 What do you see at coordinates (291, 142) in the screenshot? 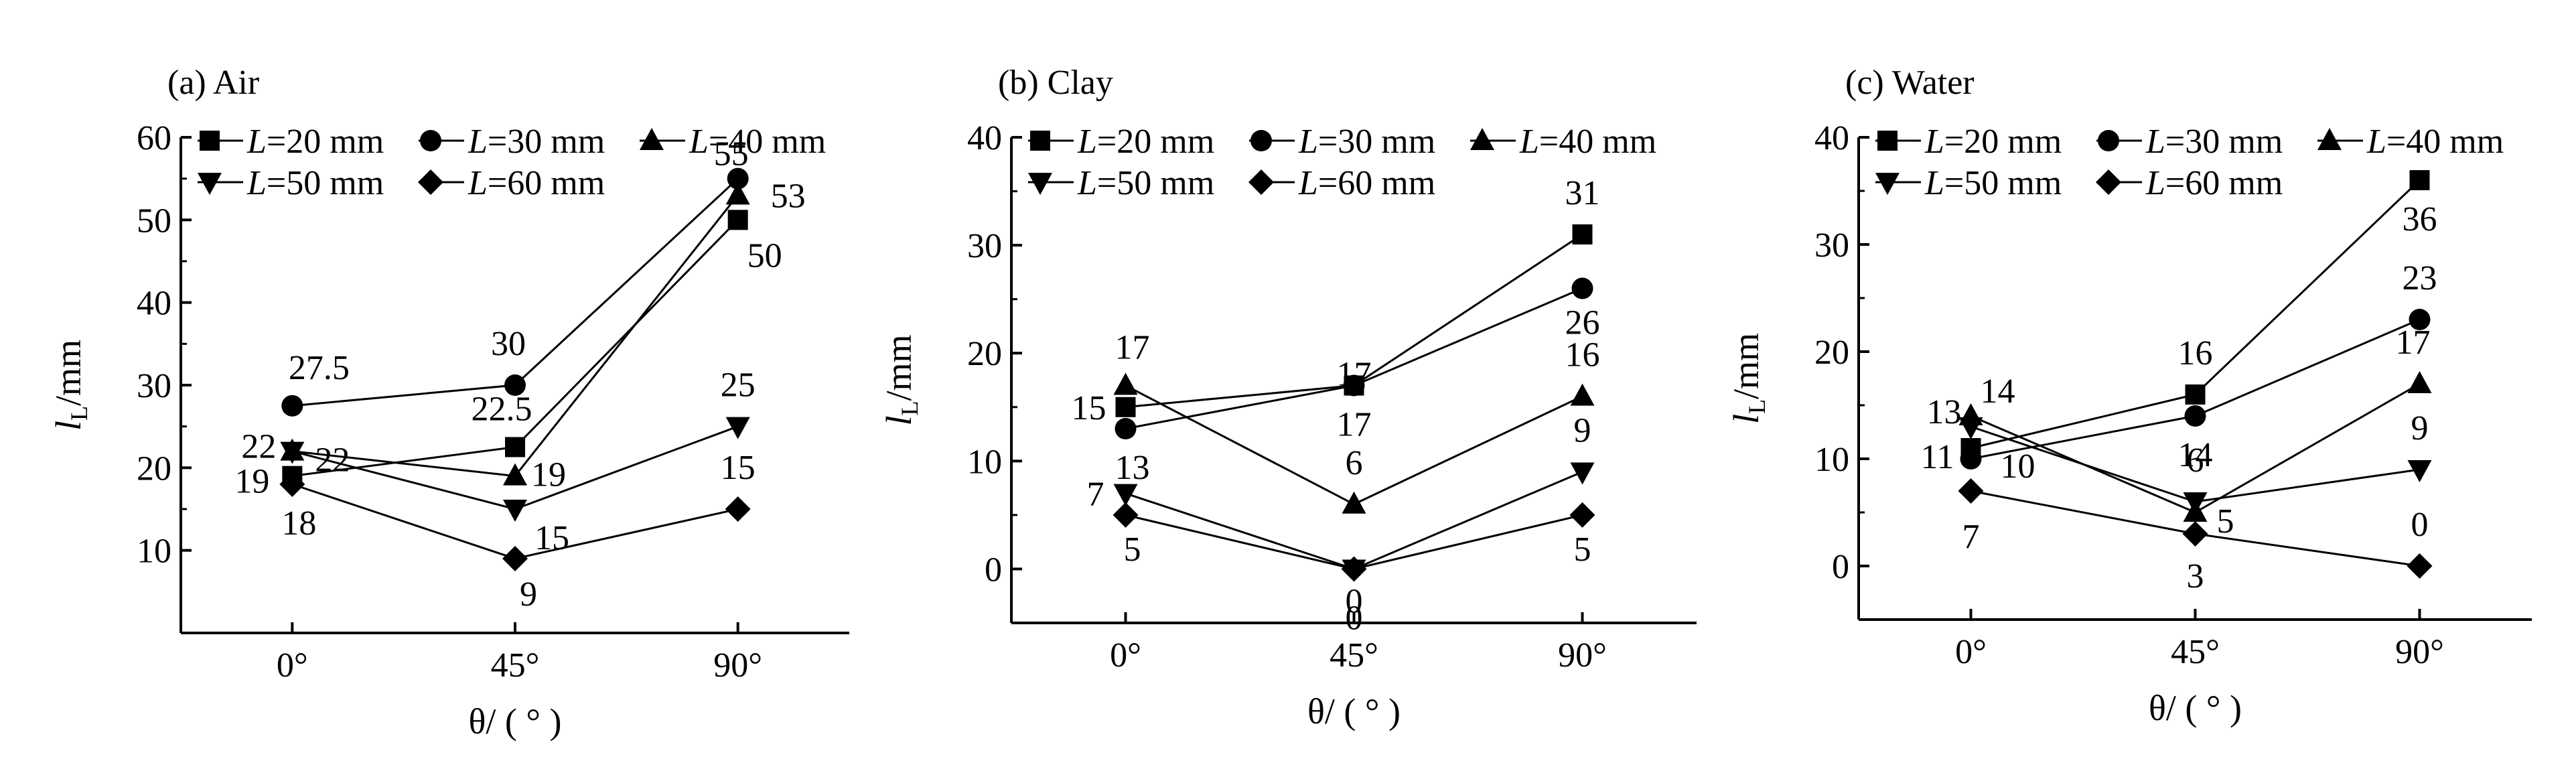
I see `legend-entry: L=20 mm` at bounding box center [291, 142].